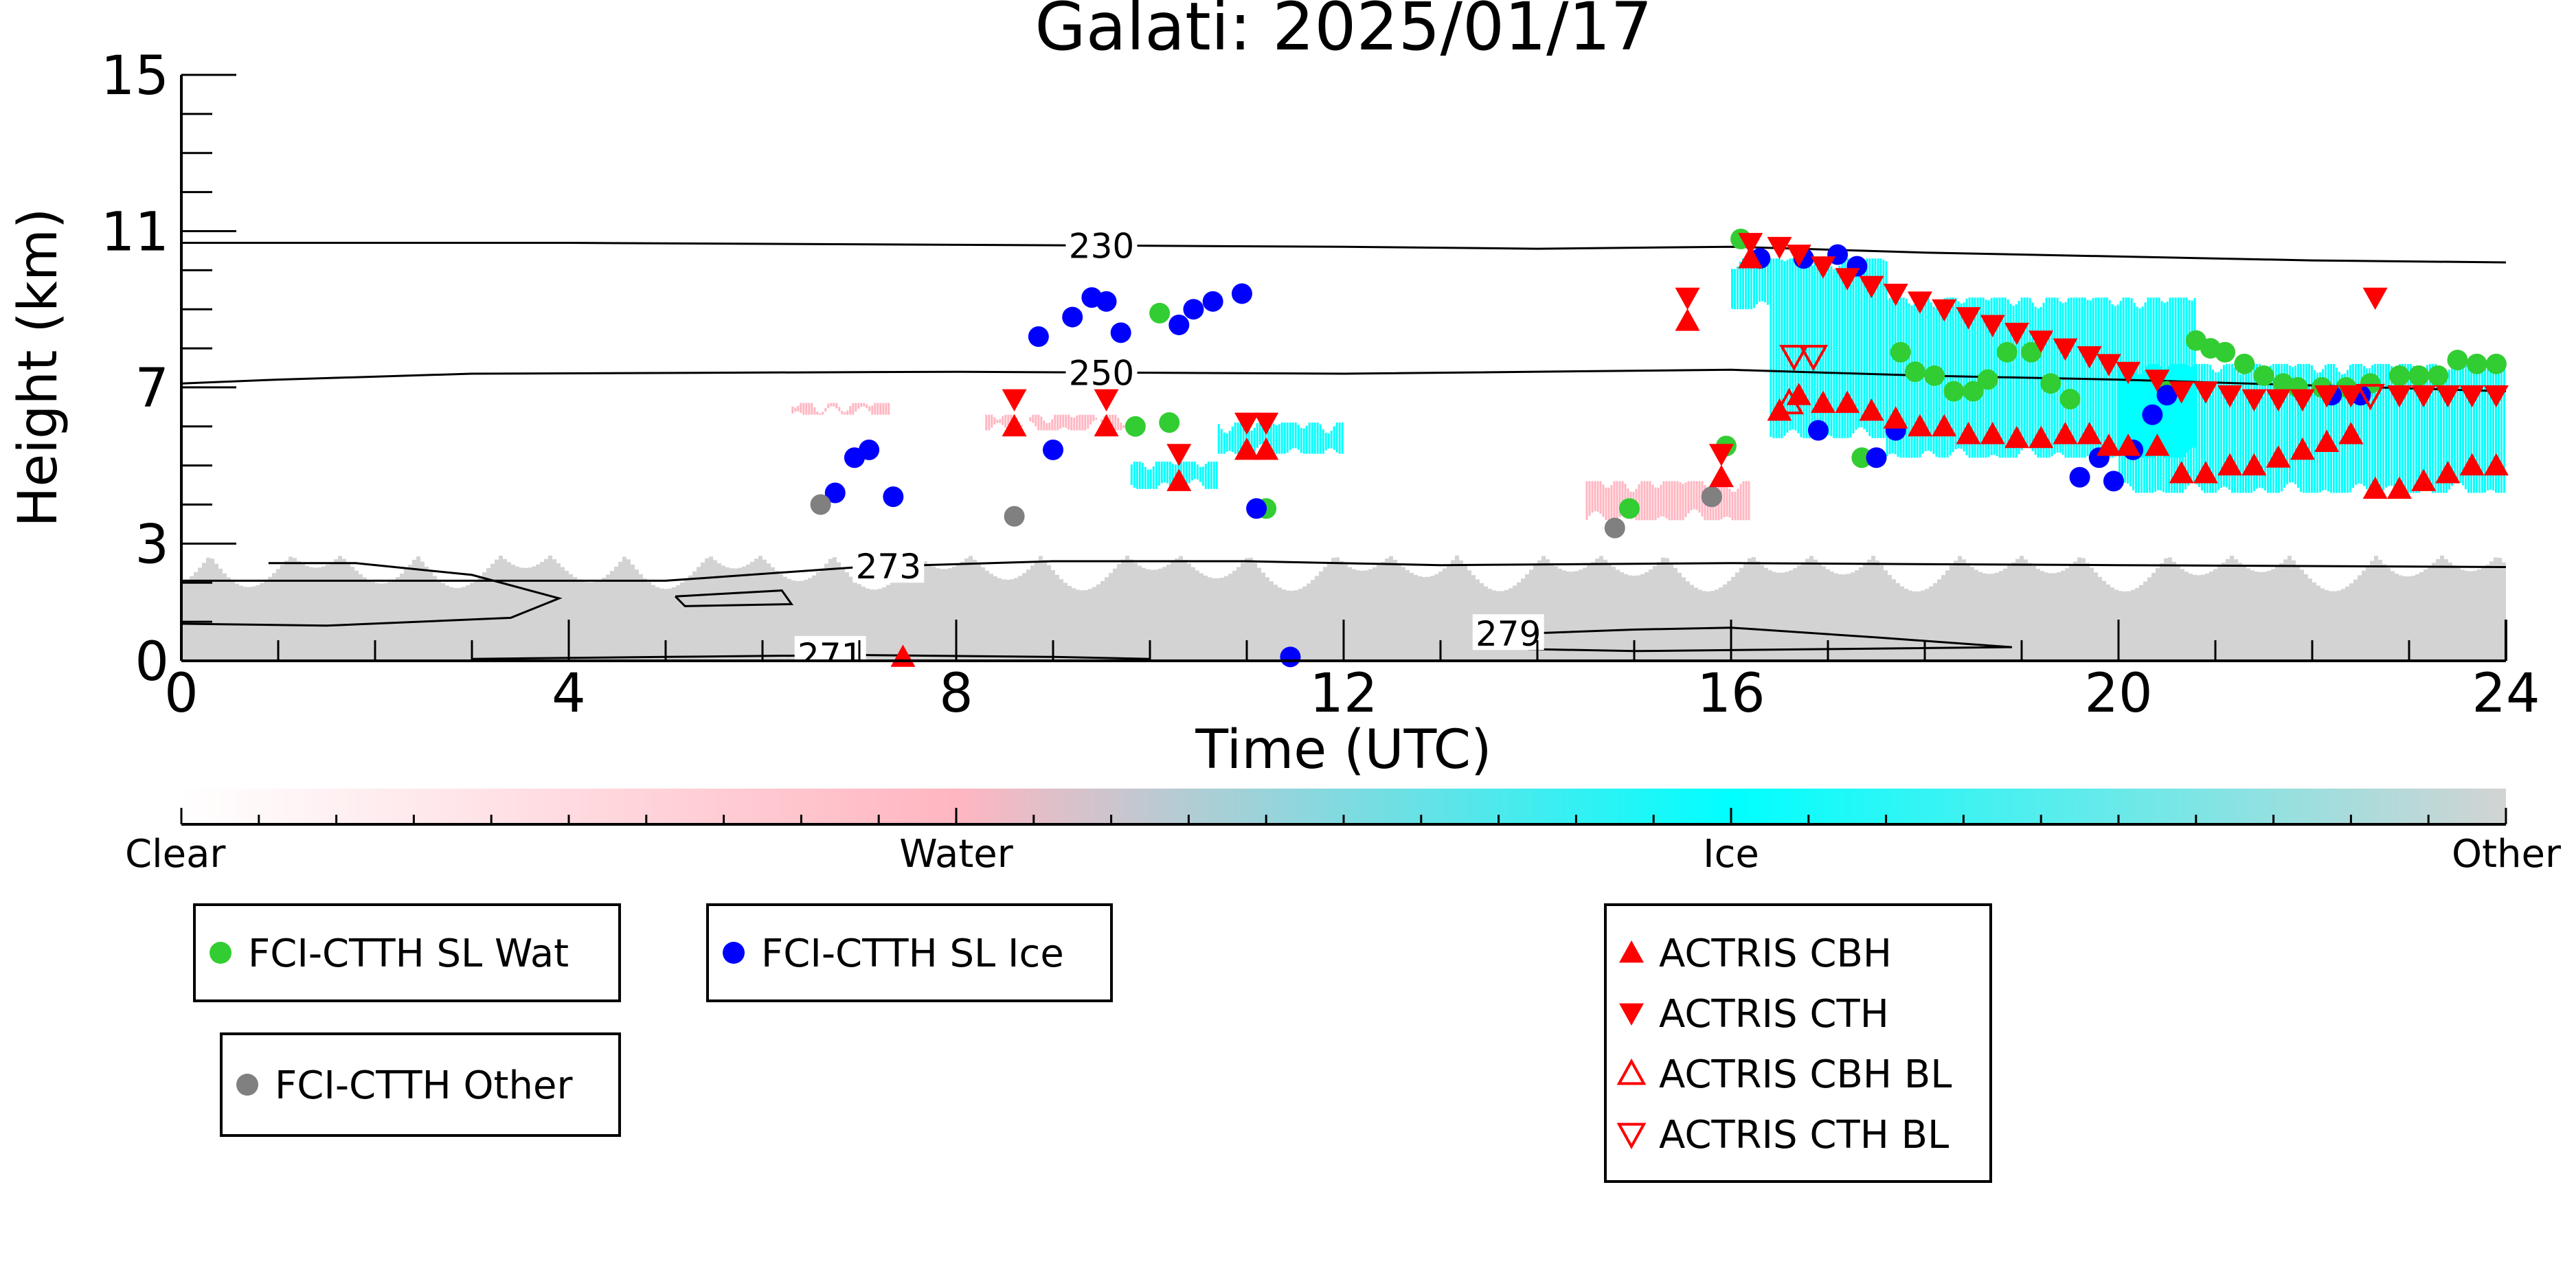 This screenshot has height=1288, width=2576. What do you see at coordinates (569, 694) in the screenshot?
I see `x-tick-label: 4` at bounding box center [569, 694].